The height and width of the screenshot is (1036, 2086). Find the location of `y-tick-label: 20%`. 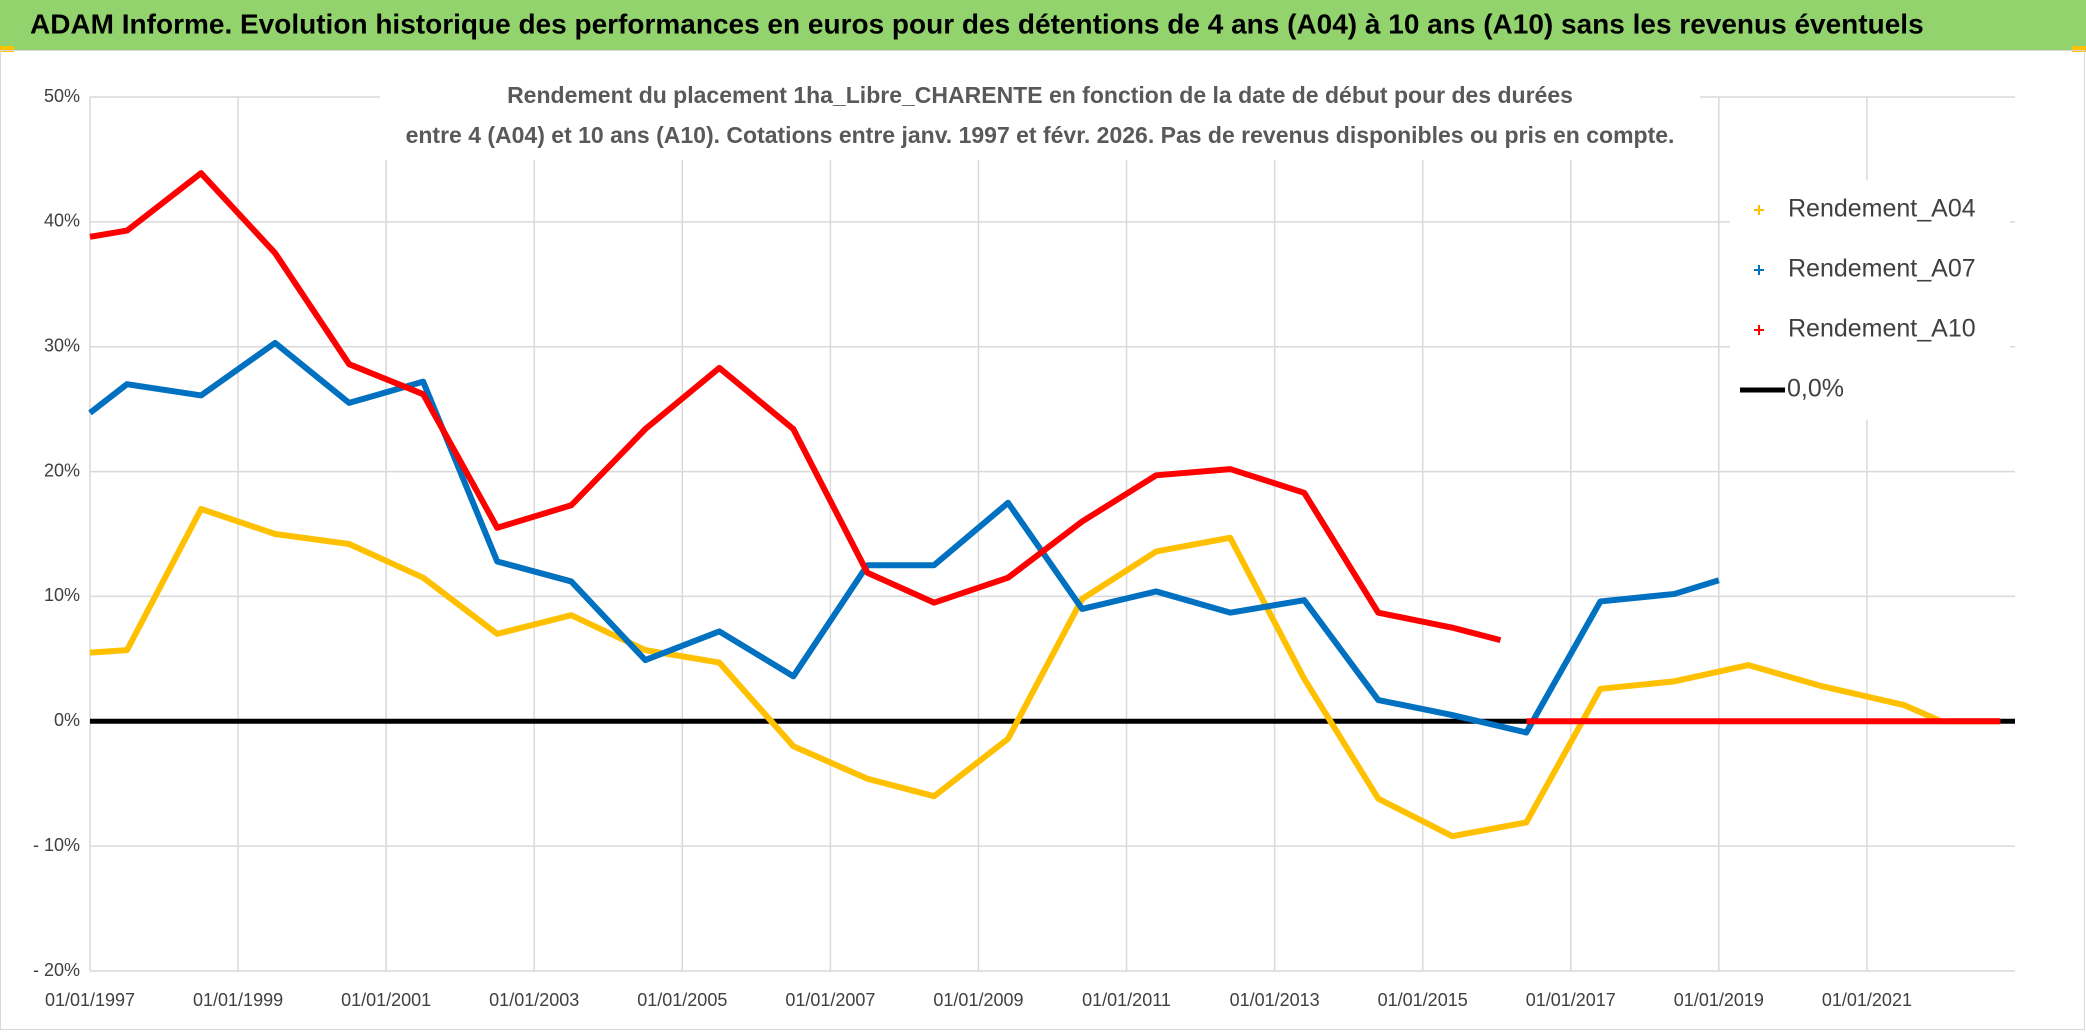

y-tick-label: 20% is located at coordinates (62, 470).